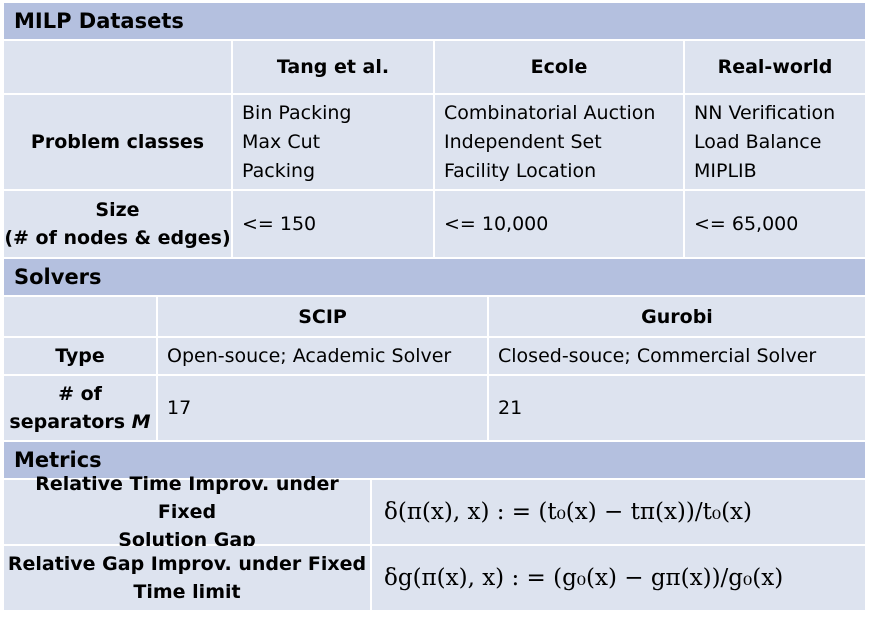 The width and height of the screenshot is (869, 623). What do you see at coordinates (297, 112) in the screenshot?
I see `problem-class: Bin Packing` at bounding box center [297, 112].